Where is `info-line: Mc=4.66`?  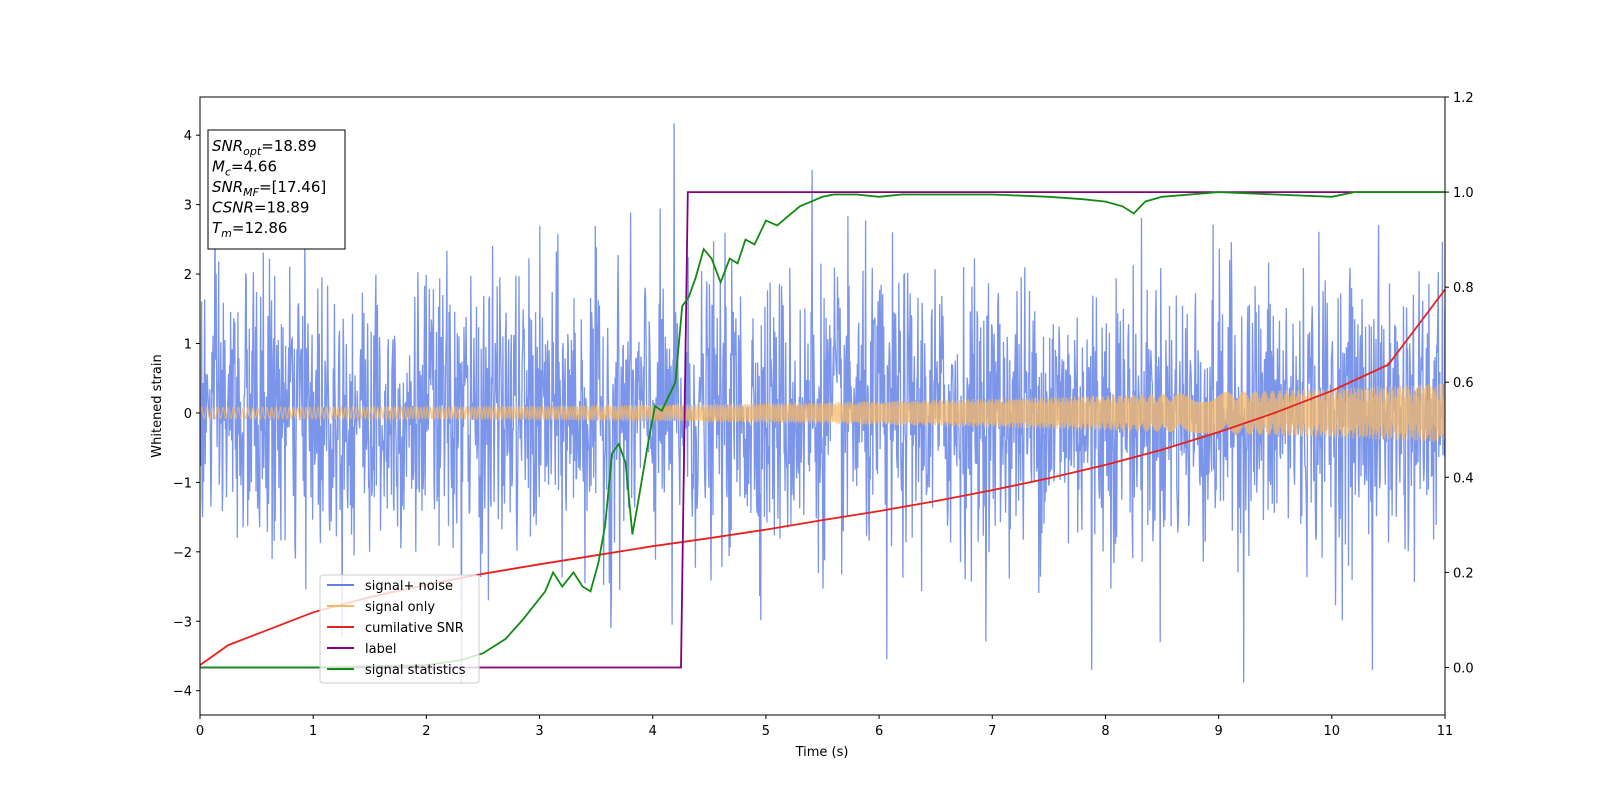 info-line: Mc=4.66 is located at coordinates (244, 168).